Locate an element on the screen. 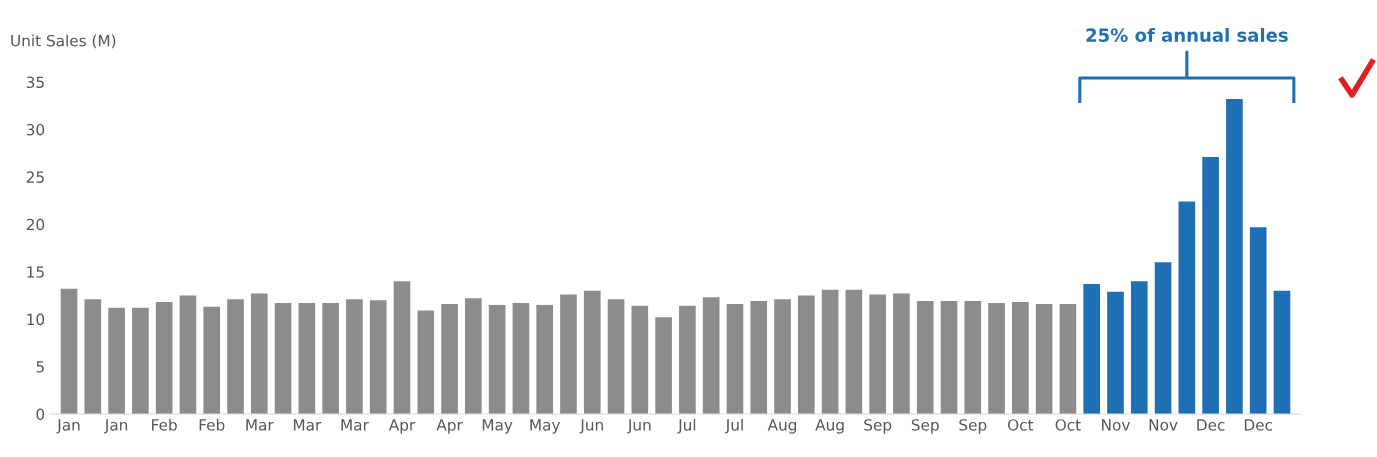 This screenshot has height=457, width=1377. y-axis-title: Unit Sales (M) is located at coordinates (63, 41).